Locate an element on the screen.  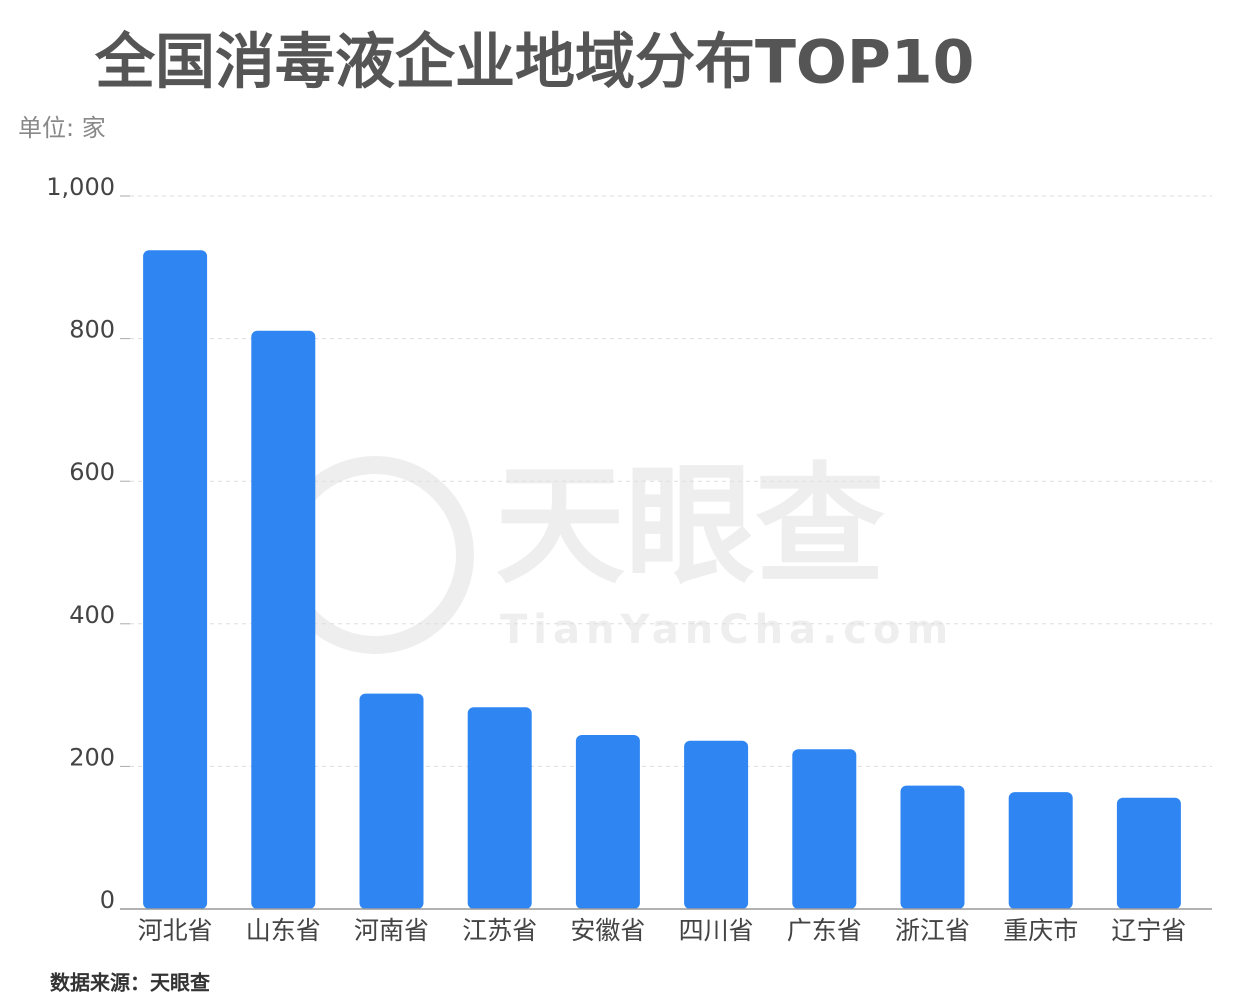
y-tick-label: 200 is located at coordinates (92, 757).